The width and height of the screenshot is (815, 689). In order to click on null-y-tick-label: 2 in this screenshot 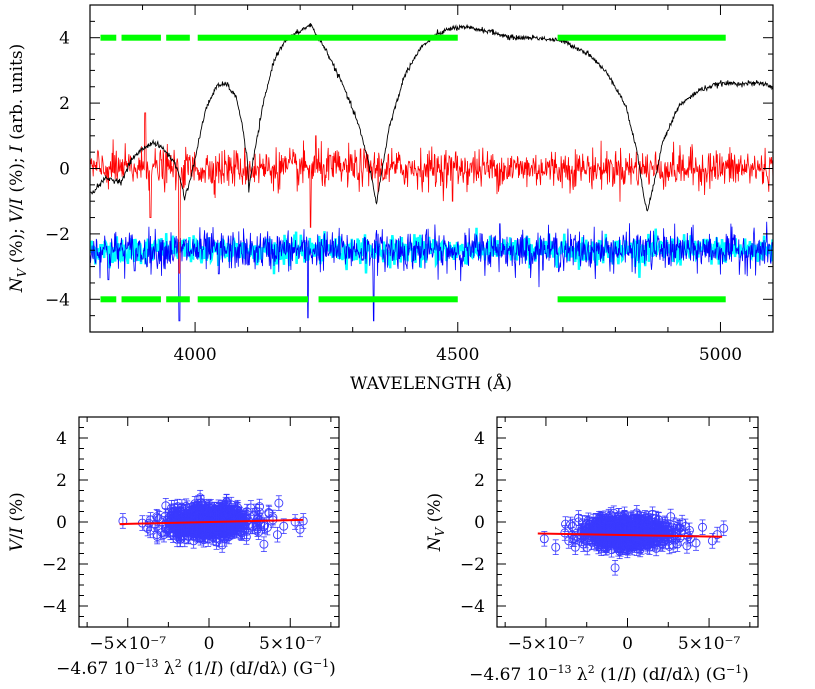, I will do `click(479, 481)`.